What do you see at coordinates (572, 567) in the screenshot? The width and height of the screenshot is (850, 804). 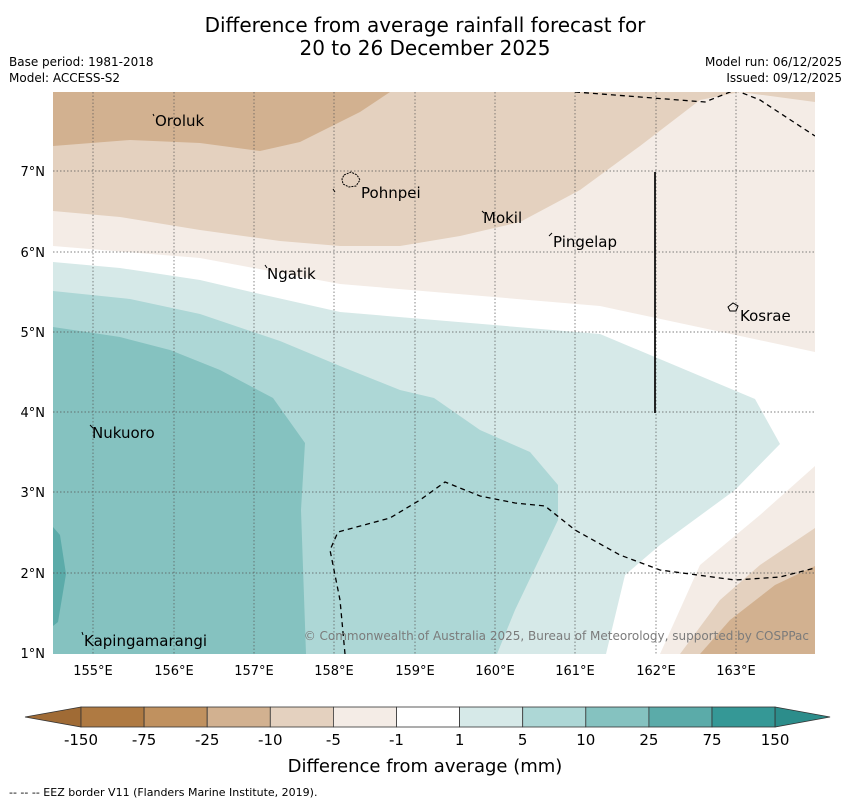 I see `eez-border-south` at bounding box center [572, 567].